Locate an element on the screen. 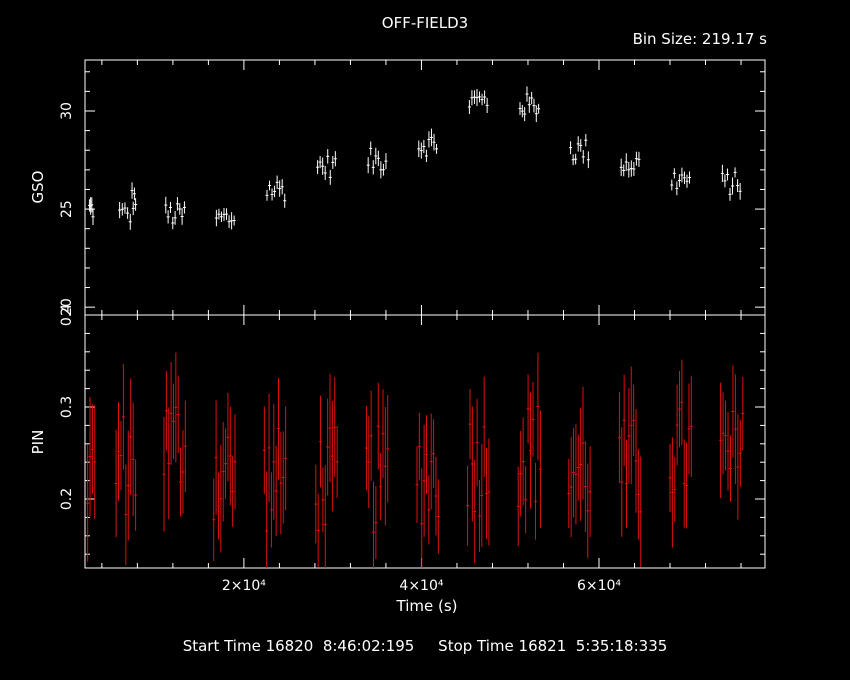 This screenshot has width=850, height=680. gso-axis-label: GSO is located at coordinates (38, 187).